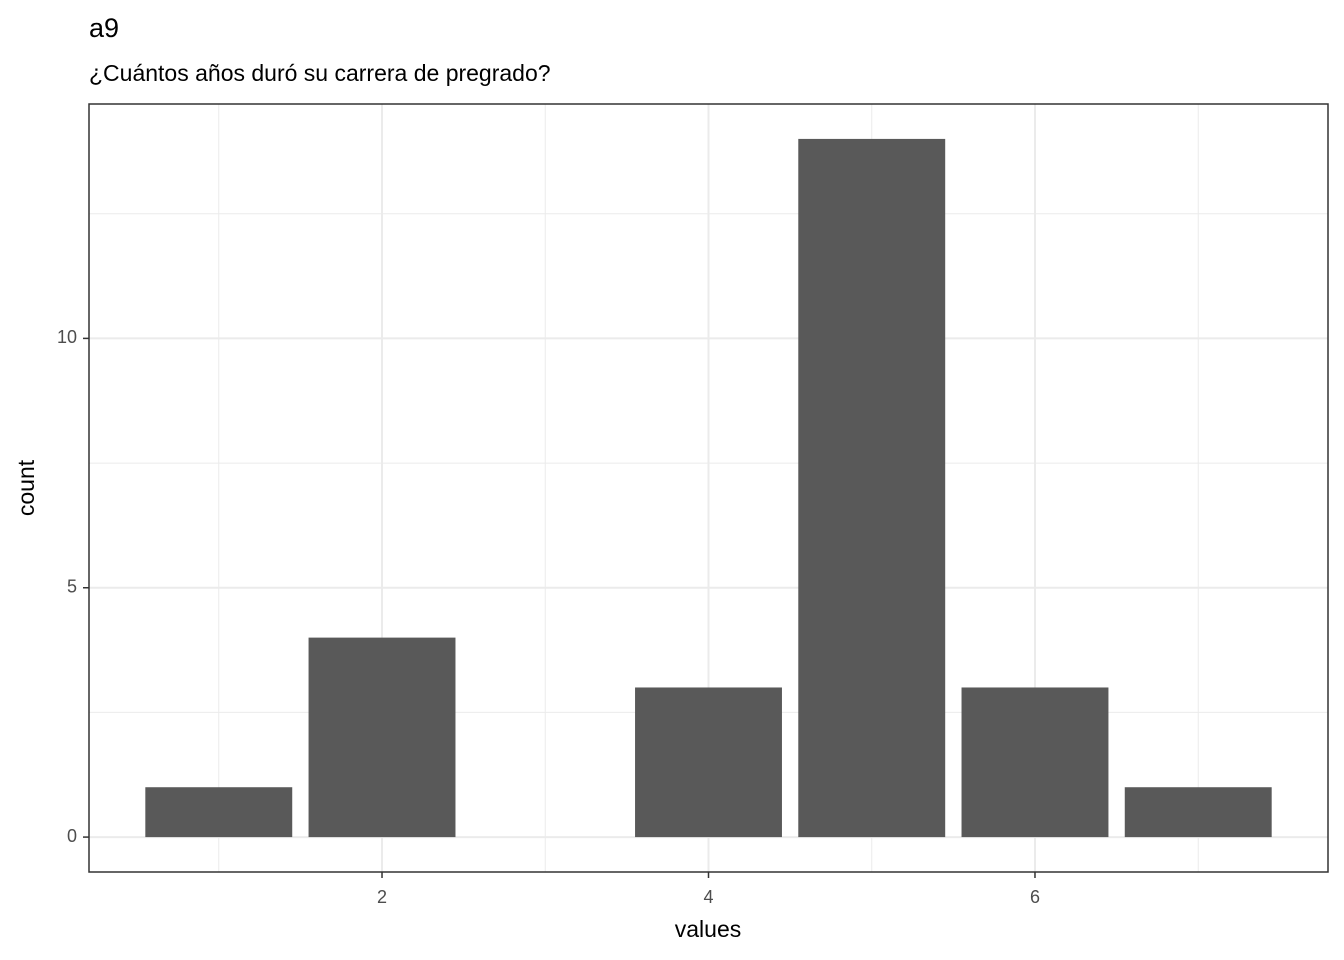 Image resolution: width=1344 pixels, height=960 pixels. I want to click on y-tick-label: 5, so click(72, 586).